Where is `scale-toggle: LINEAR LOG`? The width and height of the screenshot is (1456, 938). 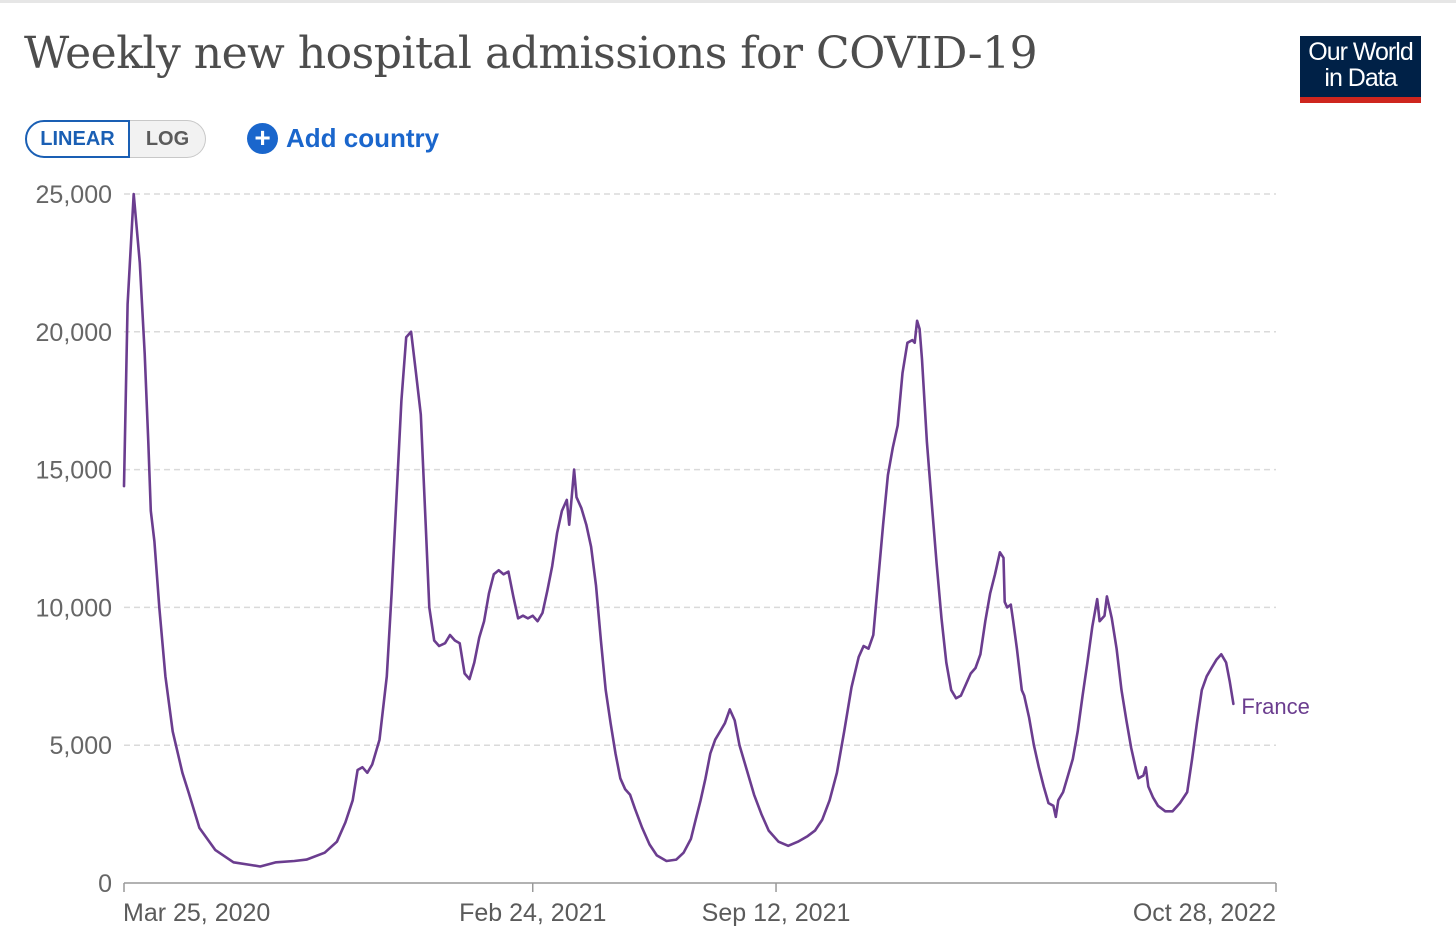 scale-toggle: LINEAR LOG is located at coordinates (115, 139).